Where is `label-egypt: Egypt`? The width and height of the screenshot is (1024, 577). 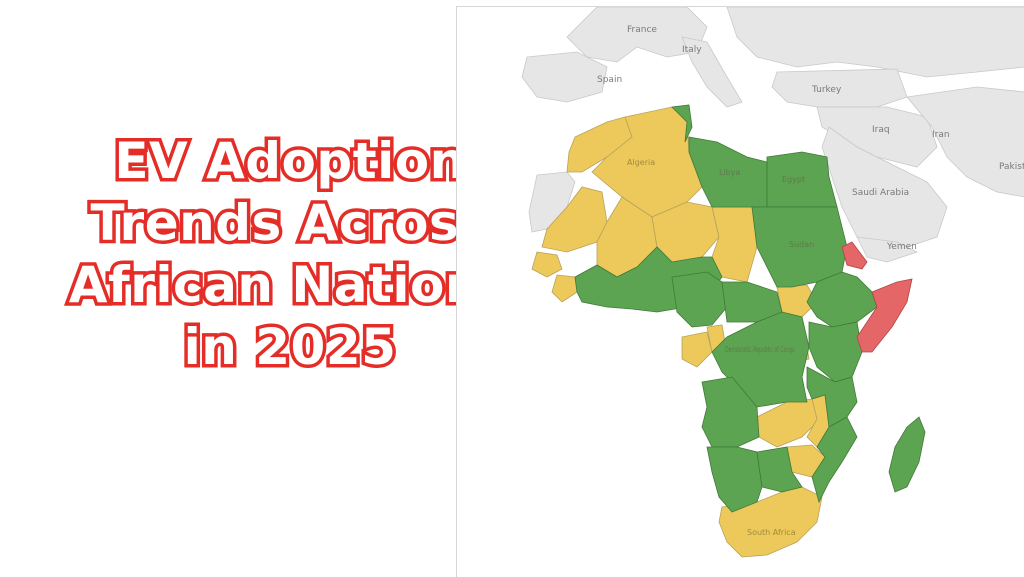 label-egypt: Egypt is located at coordinates (793, 179).